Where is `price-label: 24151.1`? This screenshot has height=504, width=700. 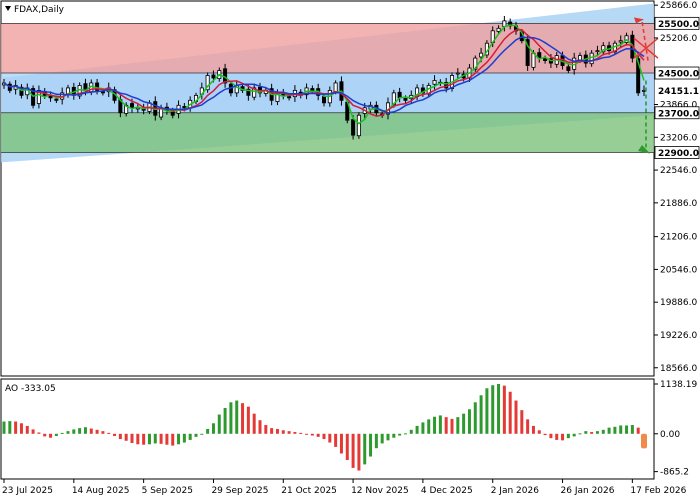 price-label: 24151.1 is located at coordinates (678, 92).